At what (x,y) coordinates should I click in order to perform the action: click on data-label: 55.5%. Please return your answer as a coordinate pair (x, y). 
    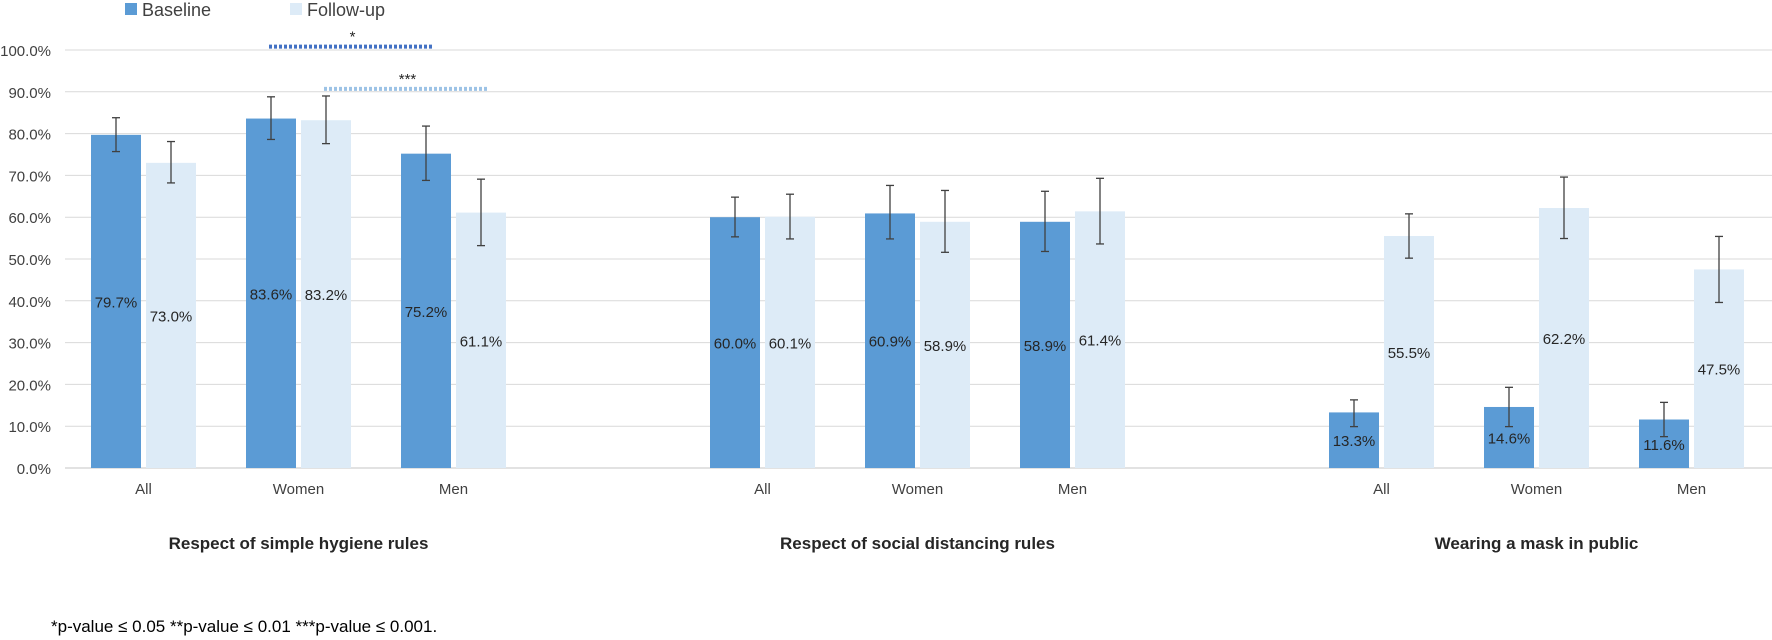
    Looking at the image, I should click on (1409, 353).